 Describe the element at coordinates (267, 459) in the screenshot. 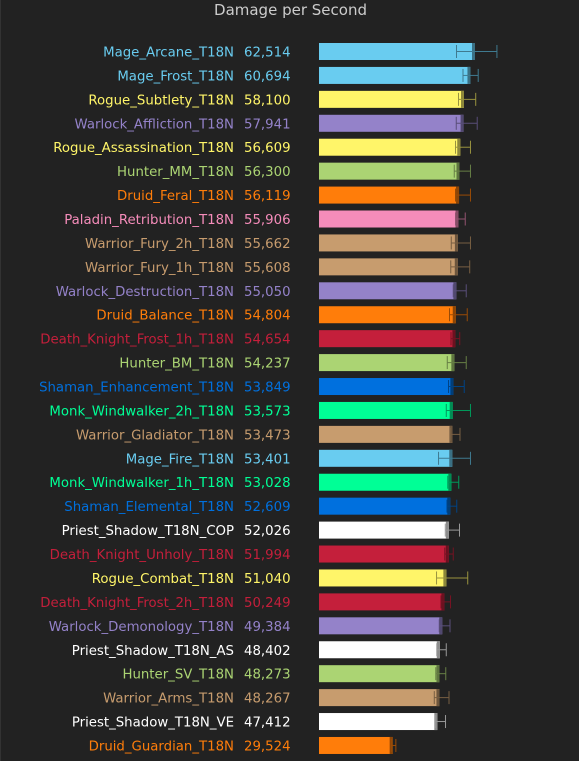

I see `bar-value-label: 53,401` at that location.